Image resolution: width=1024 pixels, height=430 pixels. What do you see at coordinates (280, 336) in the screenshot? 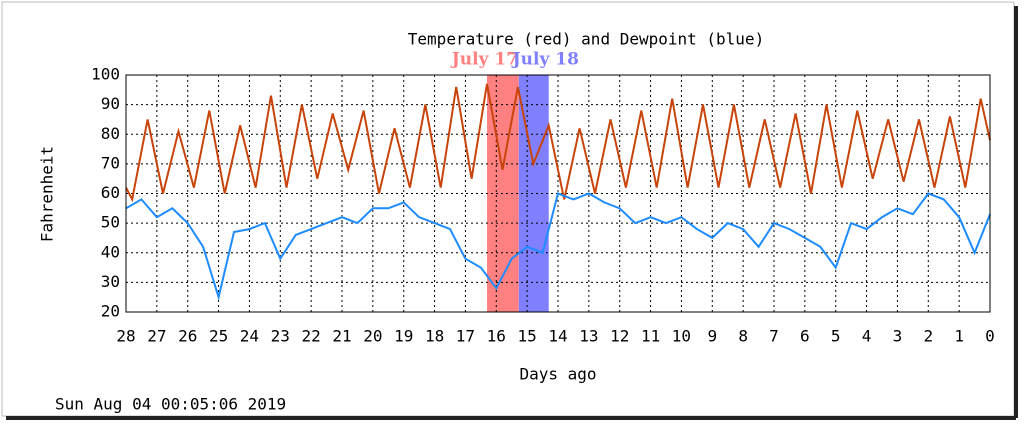
I see `x-tick-label: 23` at bounding box center [280, 336].